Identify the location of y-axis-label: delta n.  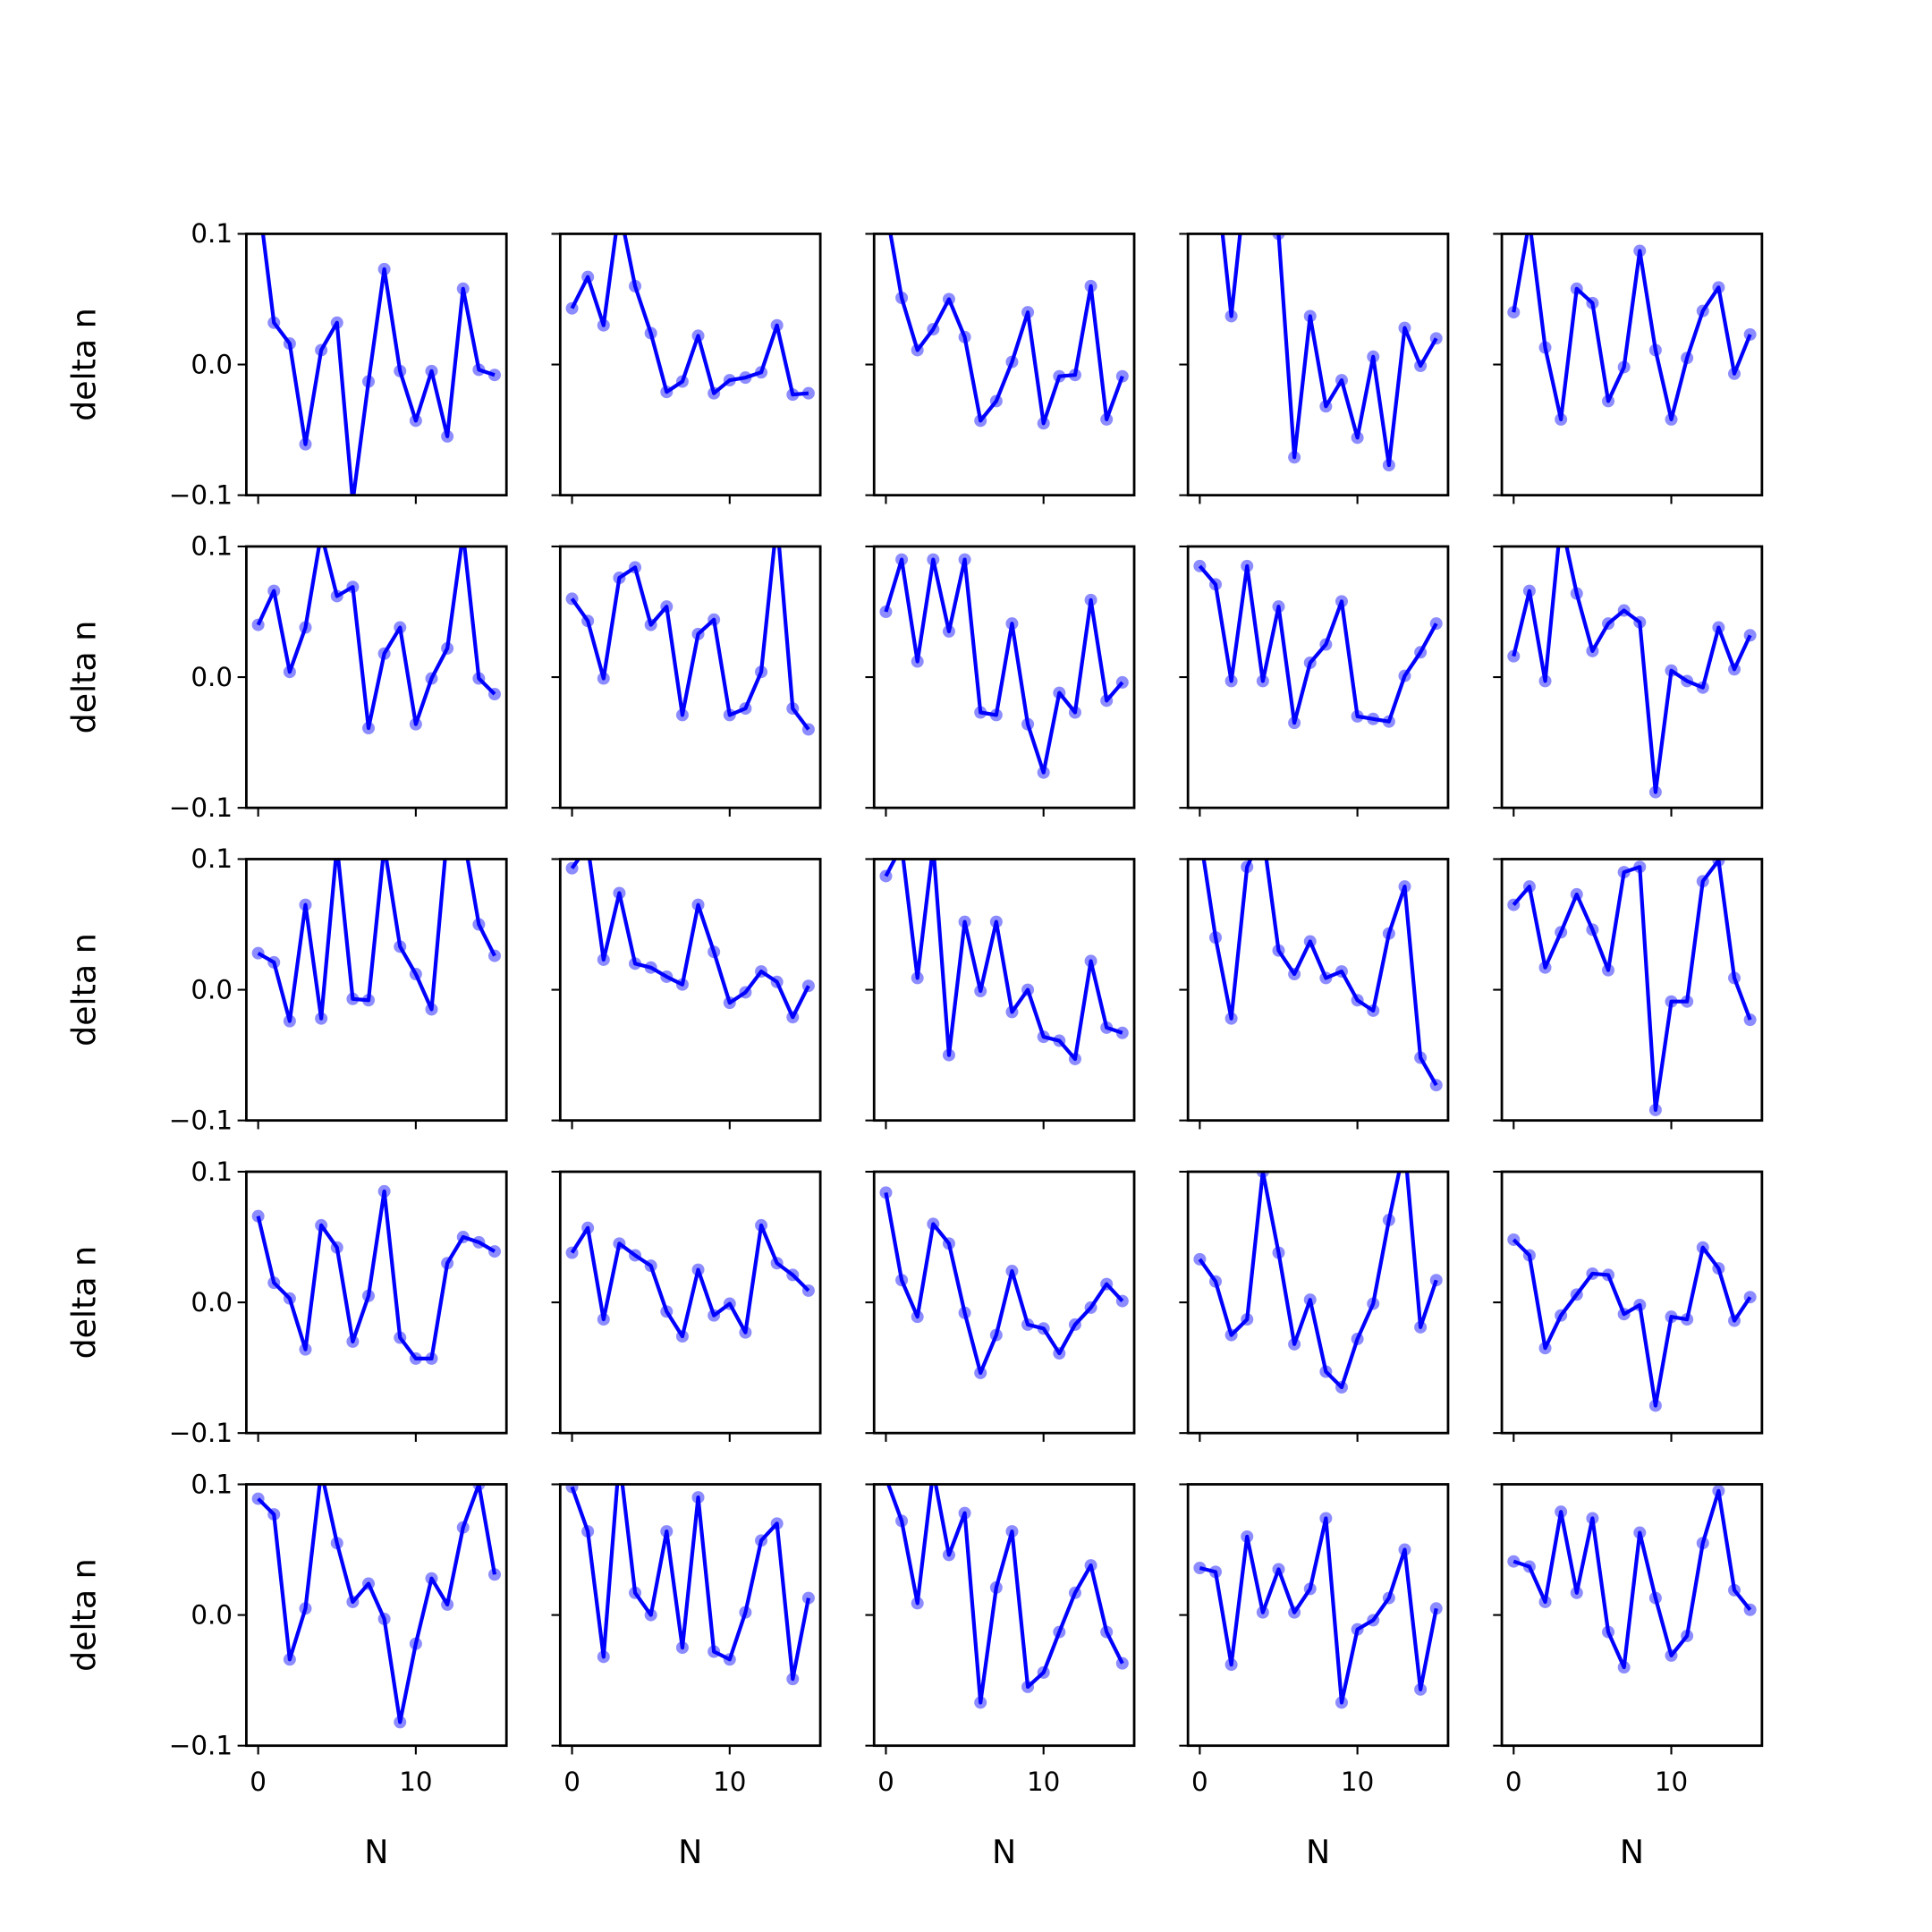
(83, 989).